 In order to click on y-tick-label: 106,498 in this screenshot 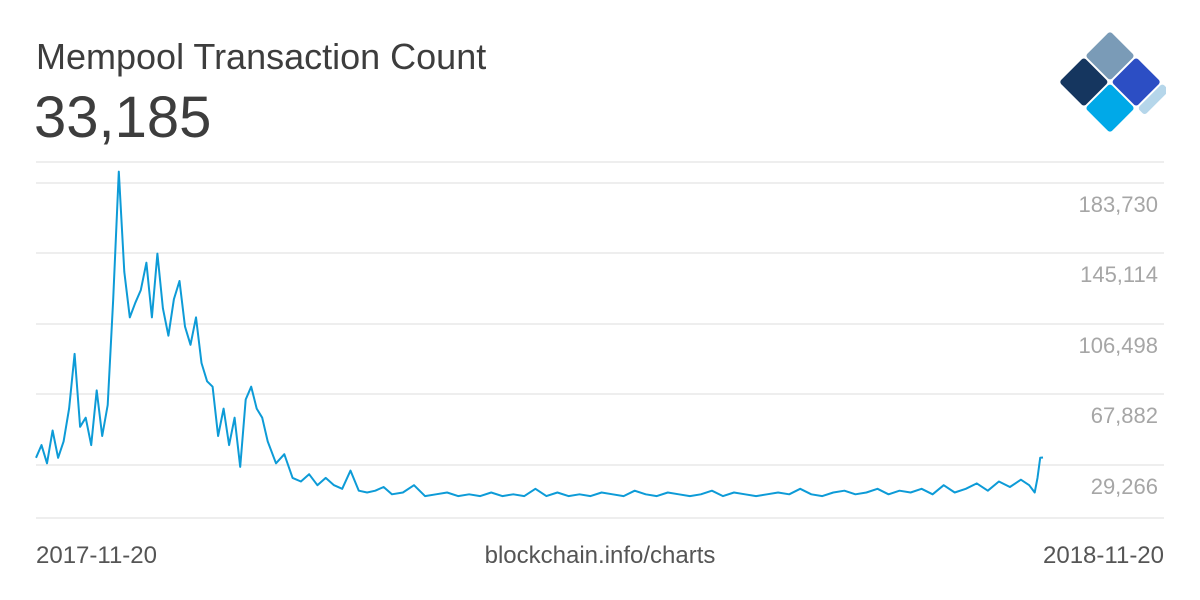, I will do `click(1118, 345)`.